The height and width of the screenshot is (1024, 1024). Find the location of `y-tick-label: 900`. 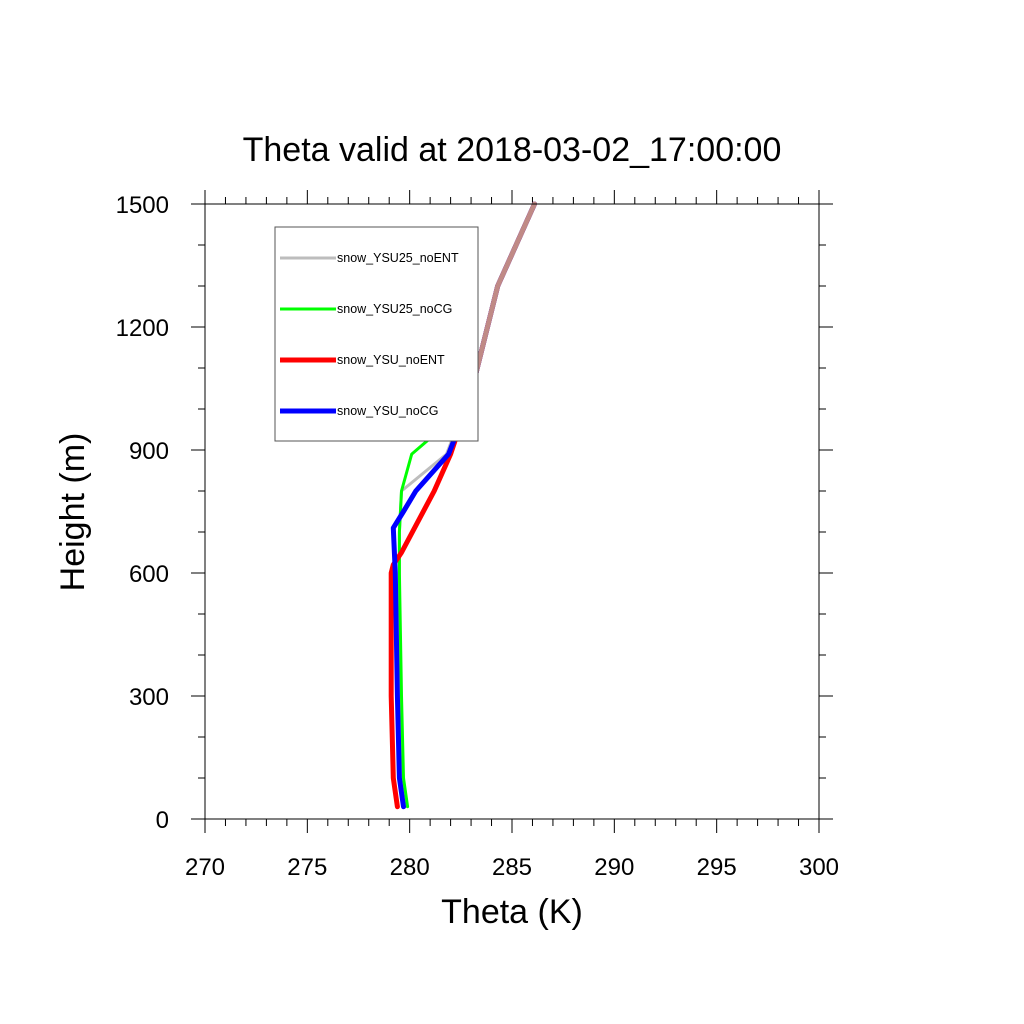

y-tick-label: 900 is located at coordinates (149, 451).